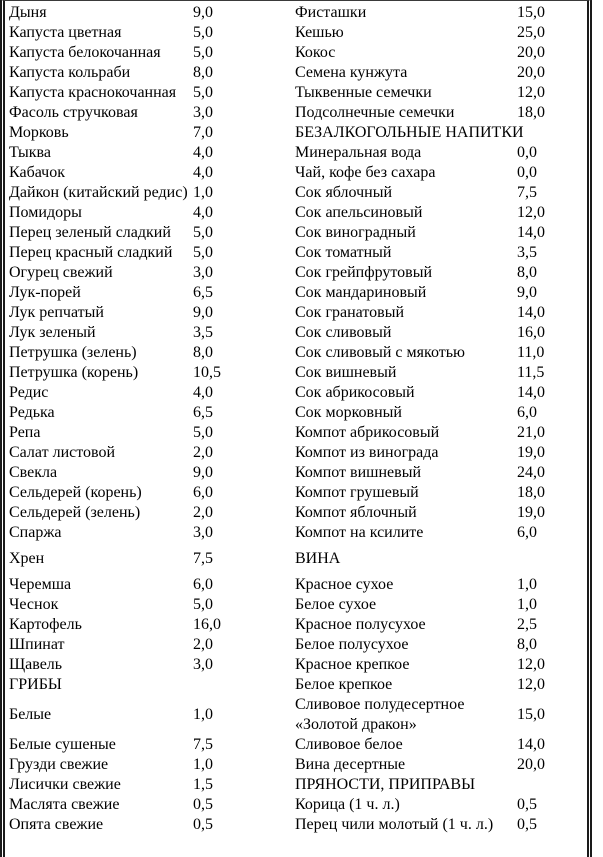 This screenshot has width=603, height=857. I want to click on table-row: Капуста кольраби 8,0 Семена кунжута 20,0, so click(296, 73).